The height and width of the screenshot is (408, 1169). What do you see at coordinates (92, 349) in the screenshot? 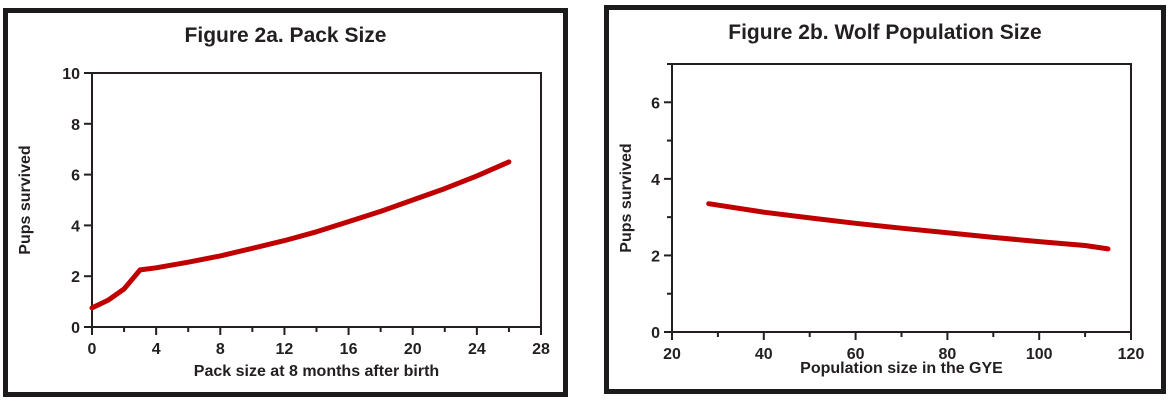
I see `x-tick-label: 0` at bounding box center [92, 349].